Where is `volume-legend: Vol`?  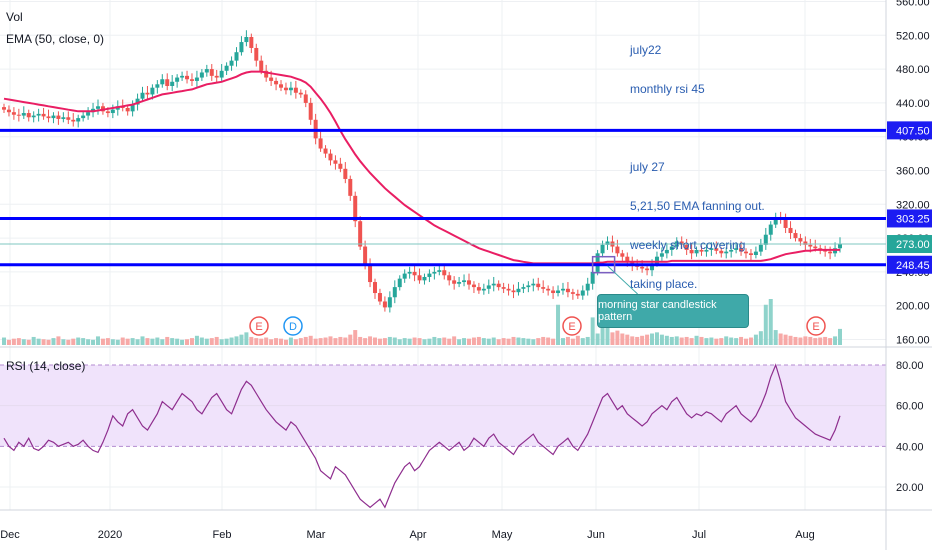 volume-legend: Vol is located at coordinates (14, 17).